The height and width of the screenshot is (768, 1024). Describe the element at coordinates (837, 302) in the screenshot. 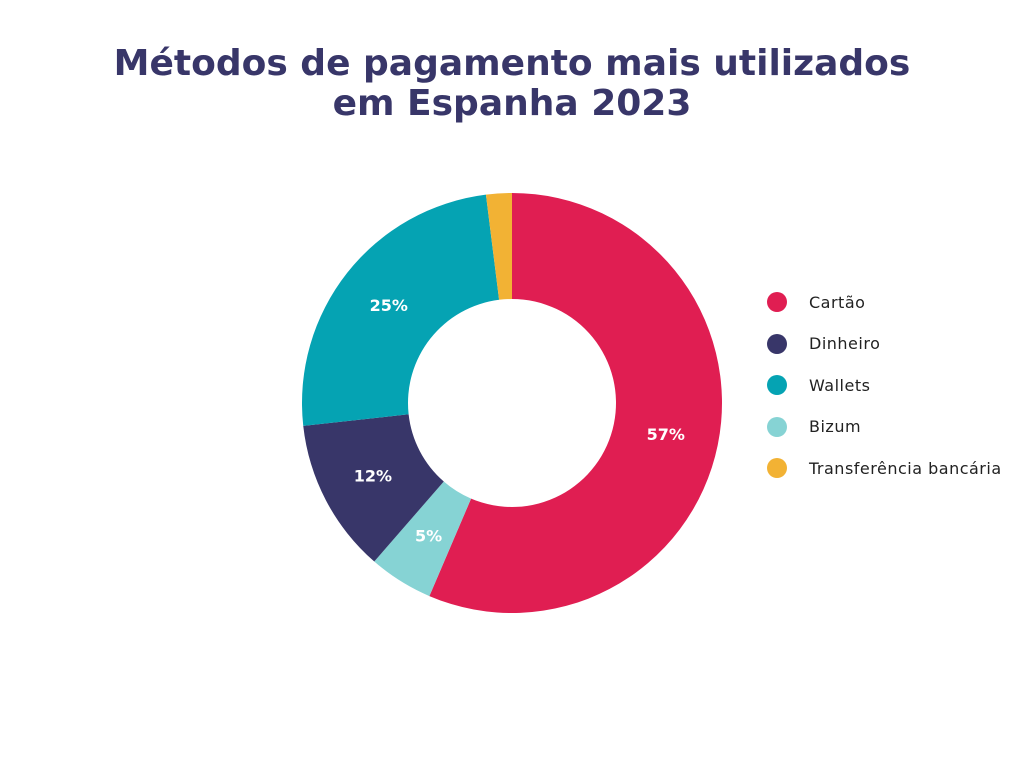

I see `legend-label: Cartão` at that location.